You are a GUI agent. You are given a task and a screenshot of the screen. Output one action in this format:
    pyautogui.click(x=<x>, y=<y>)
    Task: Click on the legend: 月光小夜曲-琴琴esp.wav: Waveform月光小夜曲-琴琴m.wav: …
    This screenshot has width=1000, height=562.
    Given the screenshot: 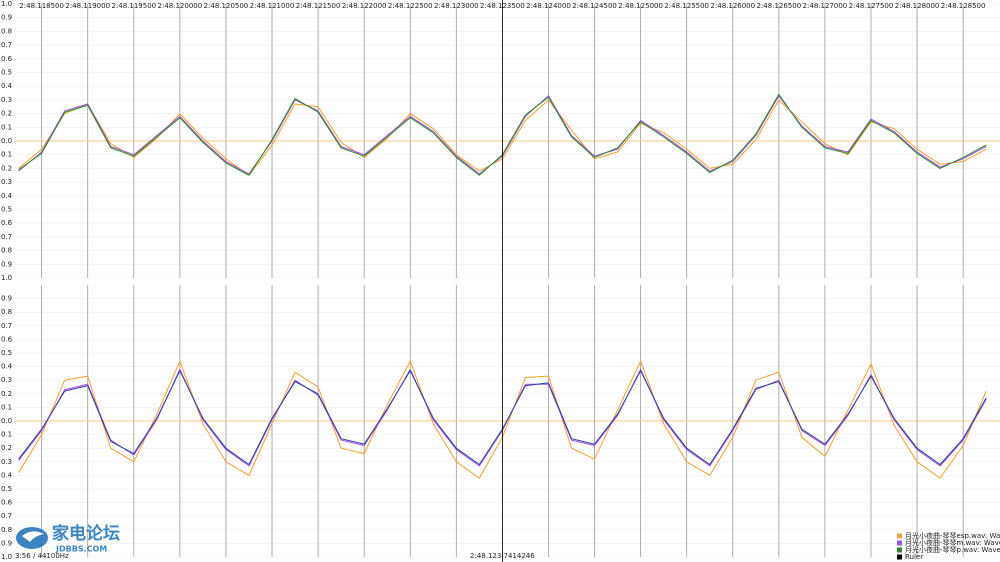 What is the action you would take?
    pyautogui.click(x=948, y=546)
    